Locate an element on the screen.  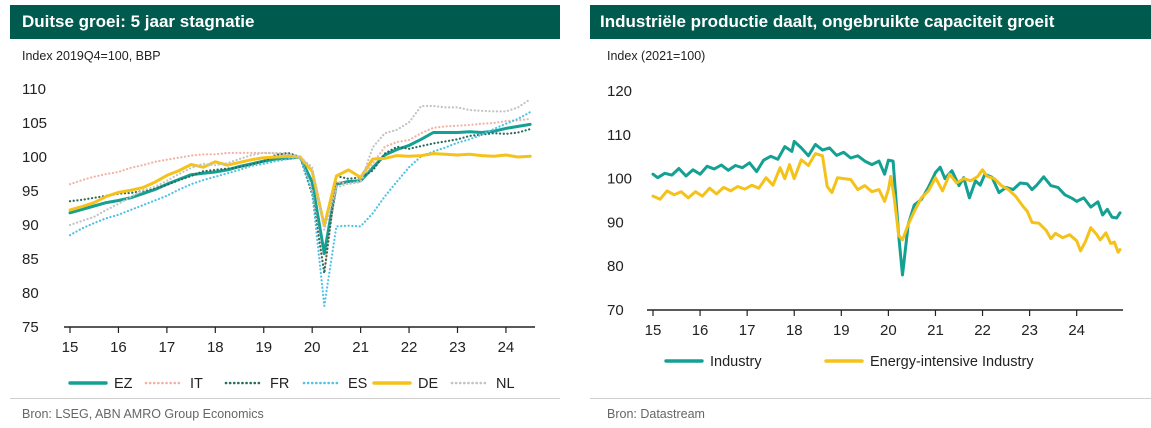
series-line-nl is located at coordinates (300, 164).